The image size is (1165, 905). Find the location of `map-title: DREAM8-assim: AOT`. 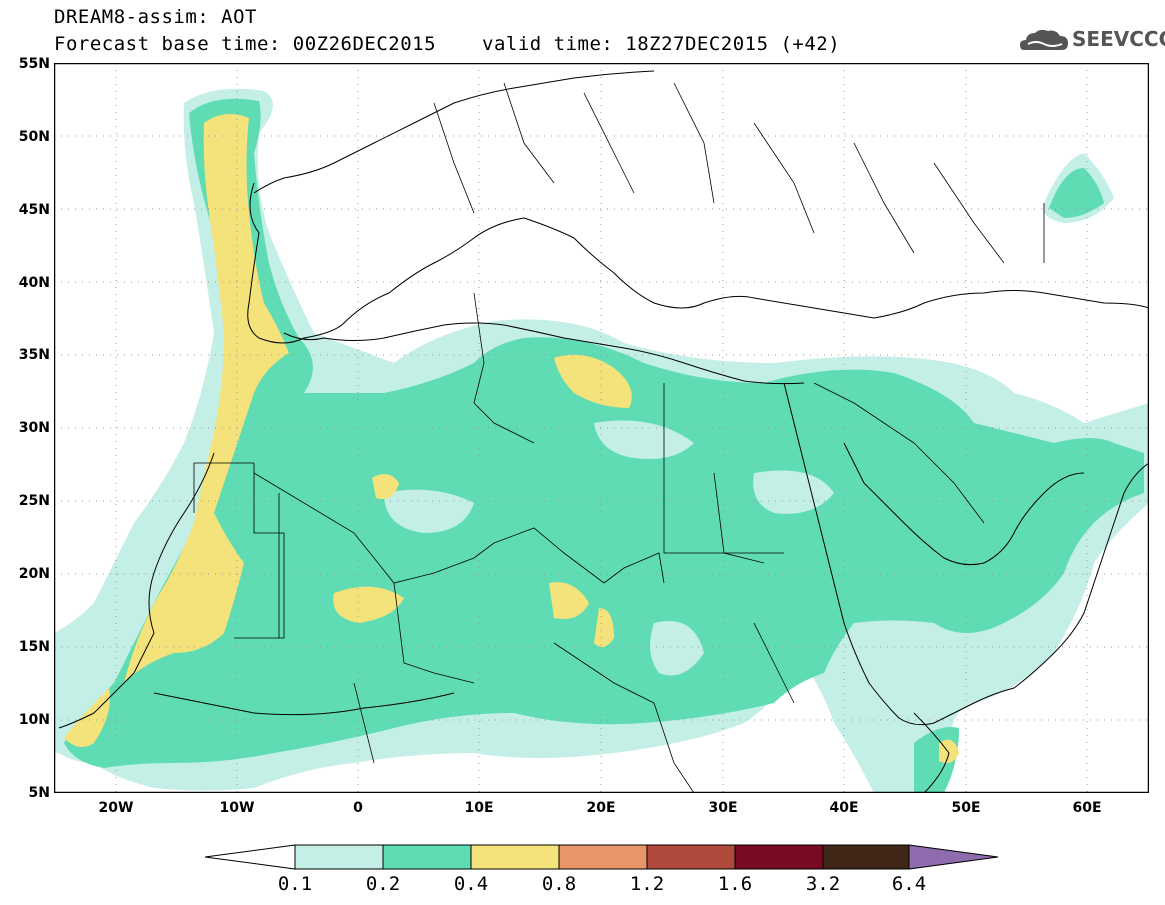

map-title: DREAM8-assim: AOT is located at coordinates (155, 17).